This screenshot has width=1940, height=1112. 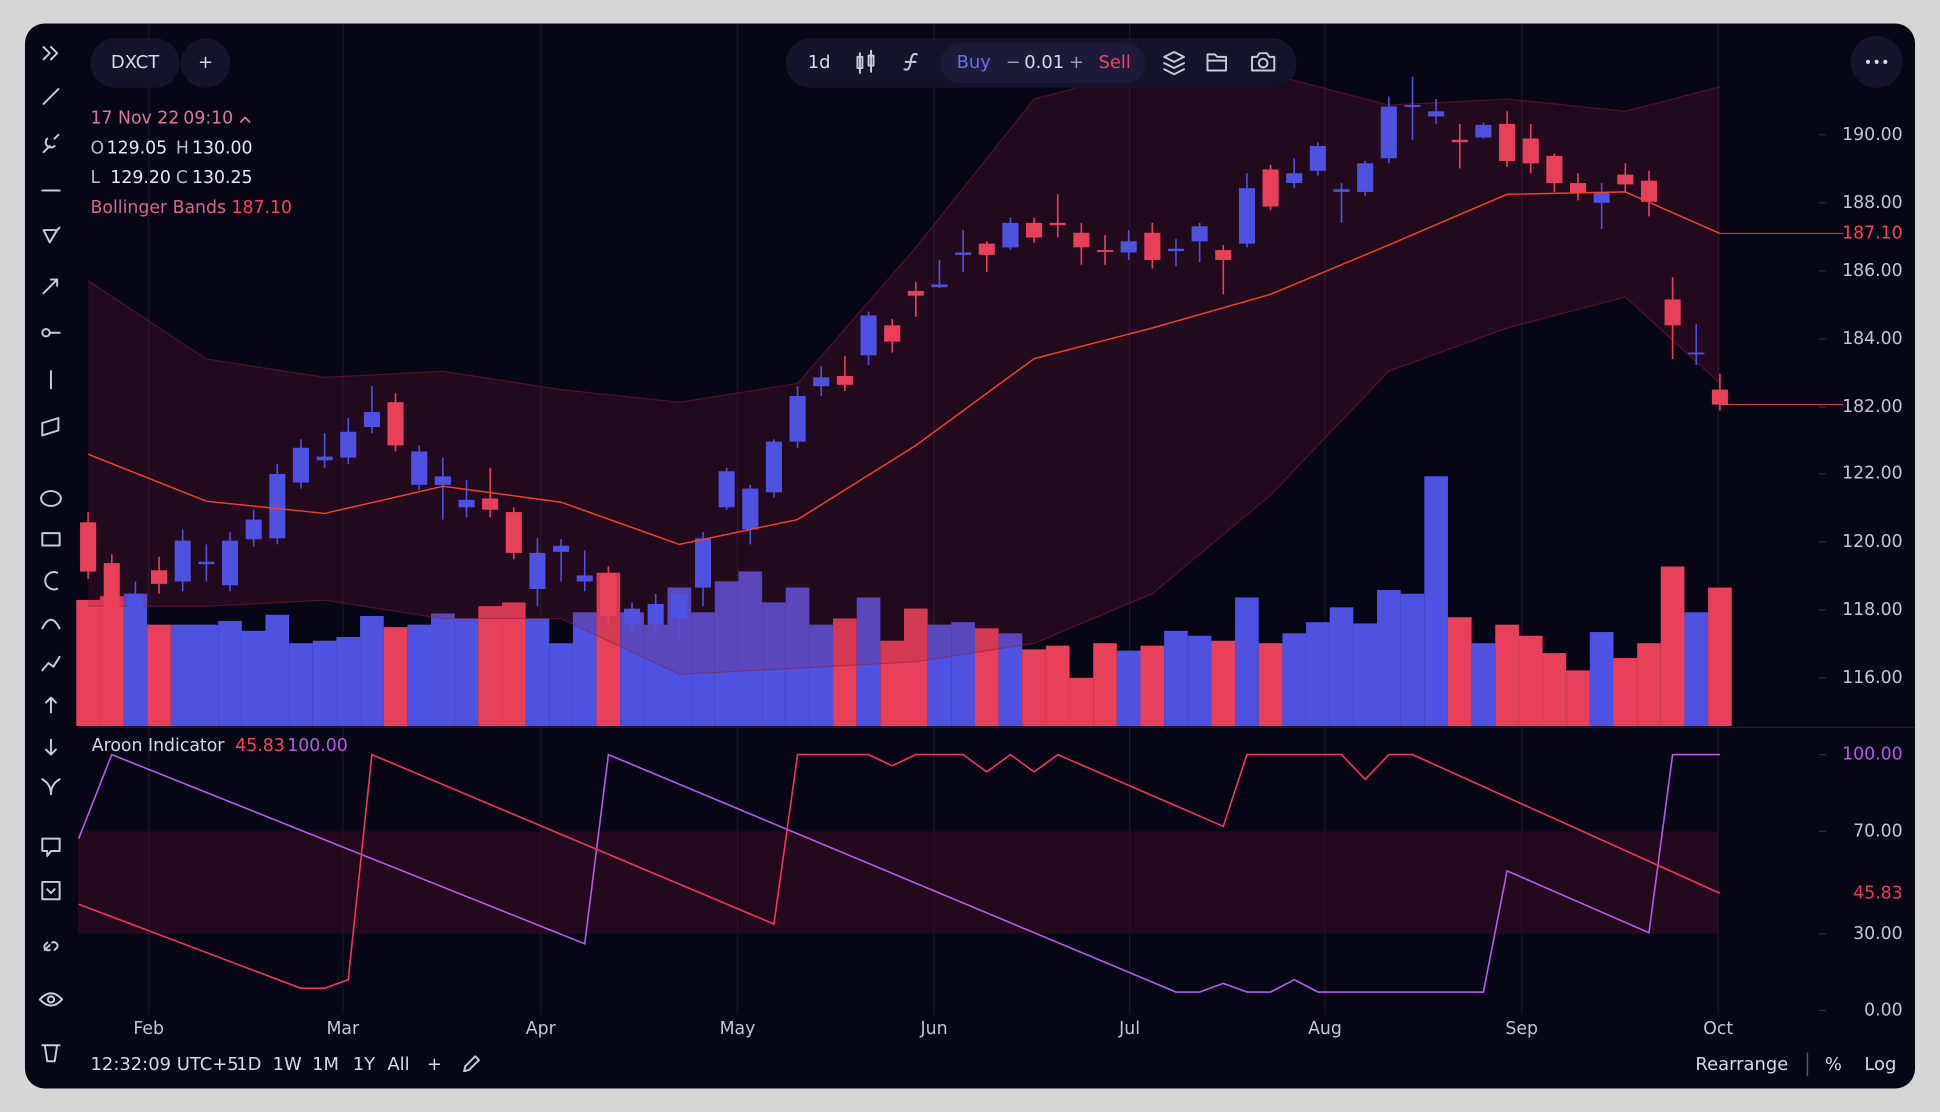 I want to click on close-label: C, so click(x=182, y=178).